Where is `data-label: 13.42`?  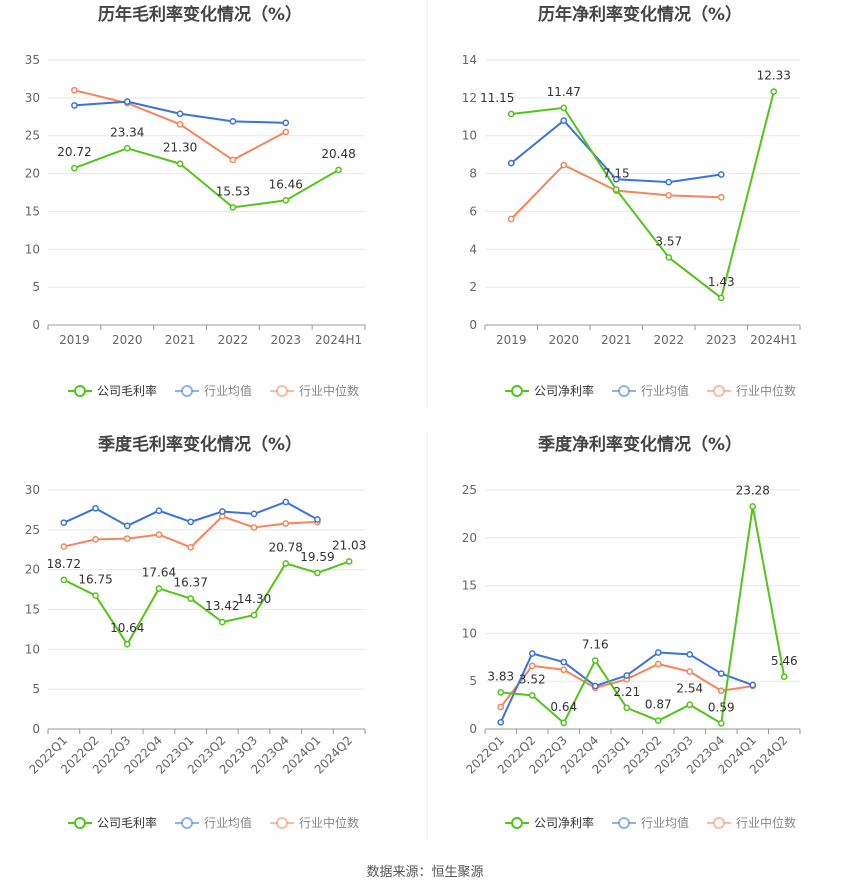 data-label: 13.42 is located at coordinates (222, 606).